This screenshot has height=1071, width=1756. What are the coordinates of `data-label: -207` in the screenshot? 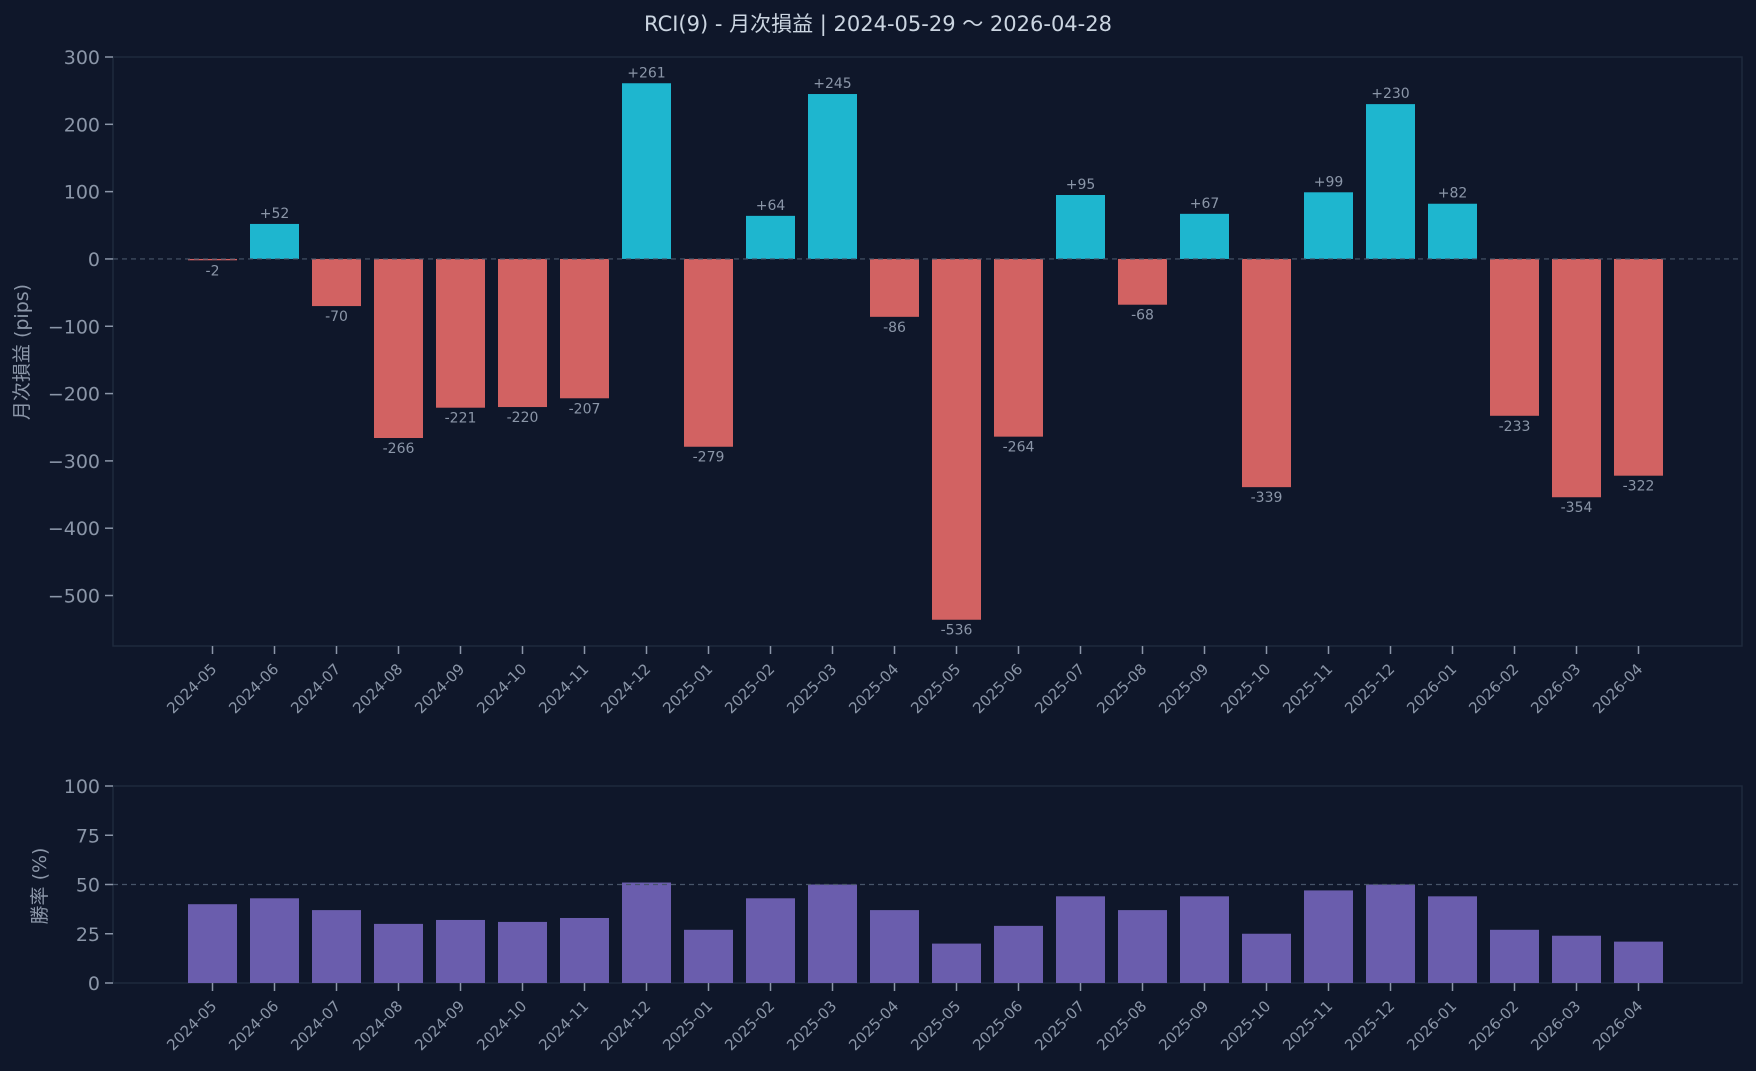 It's located at (585, 409).